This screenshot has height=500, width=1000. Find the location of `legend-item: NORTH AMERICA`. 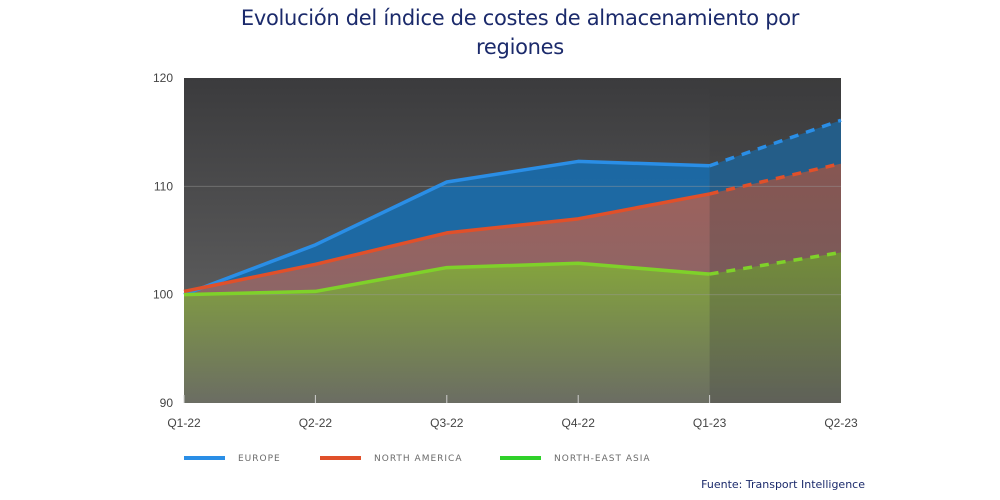

legend-item: NORTH AMERICA is located at coordinates (391, 459).